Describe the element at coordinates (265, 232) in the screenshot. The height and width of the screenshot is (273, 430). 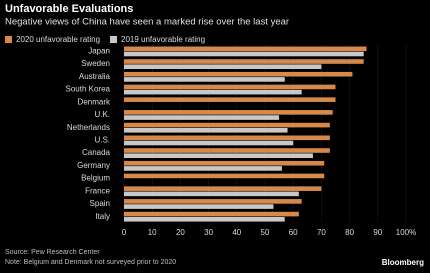
I see `x-tick-label: 50` at that location.